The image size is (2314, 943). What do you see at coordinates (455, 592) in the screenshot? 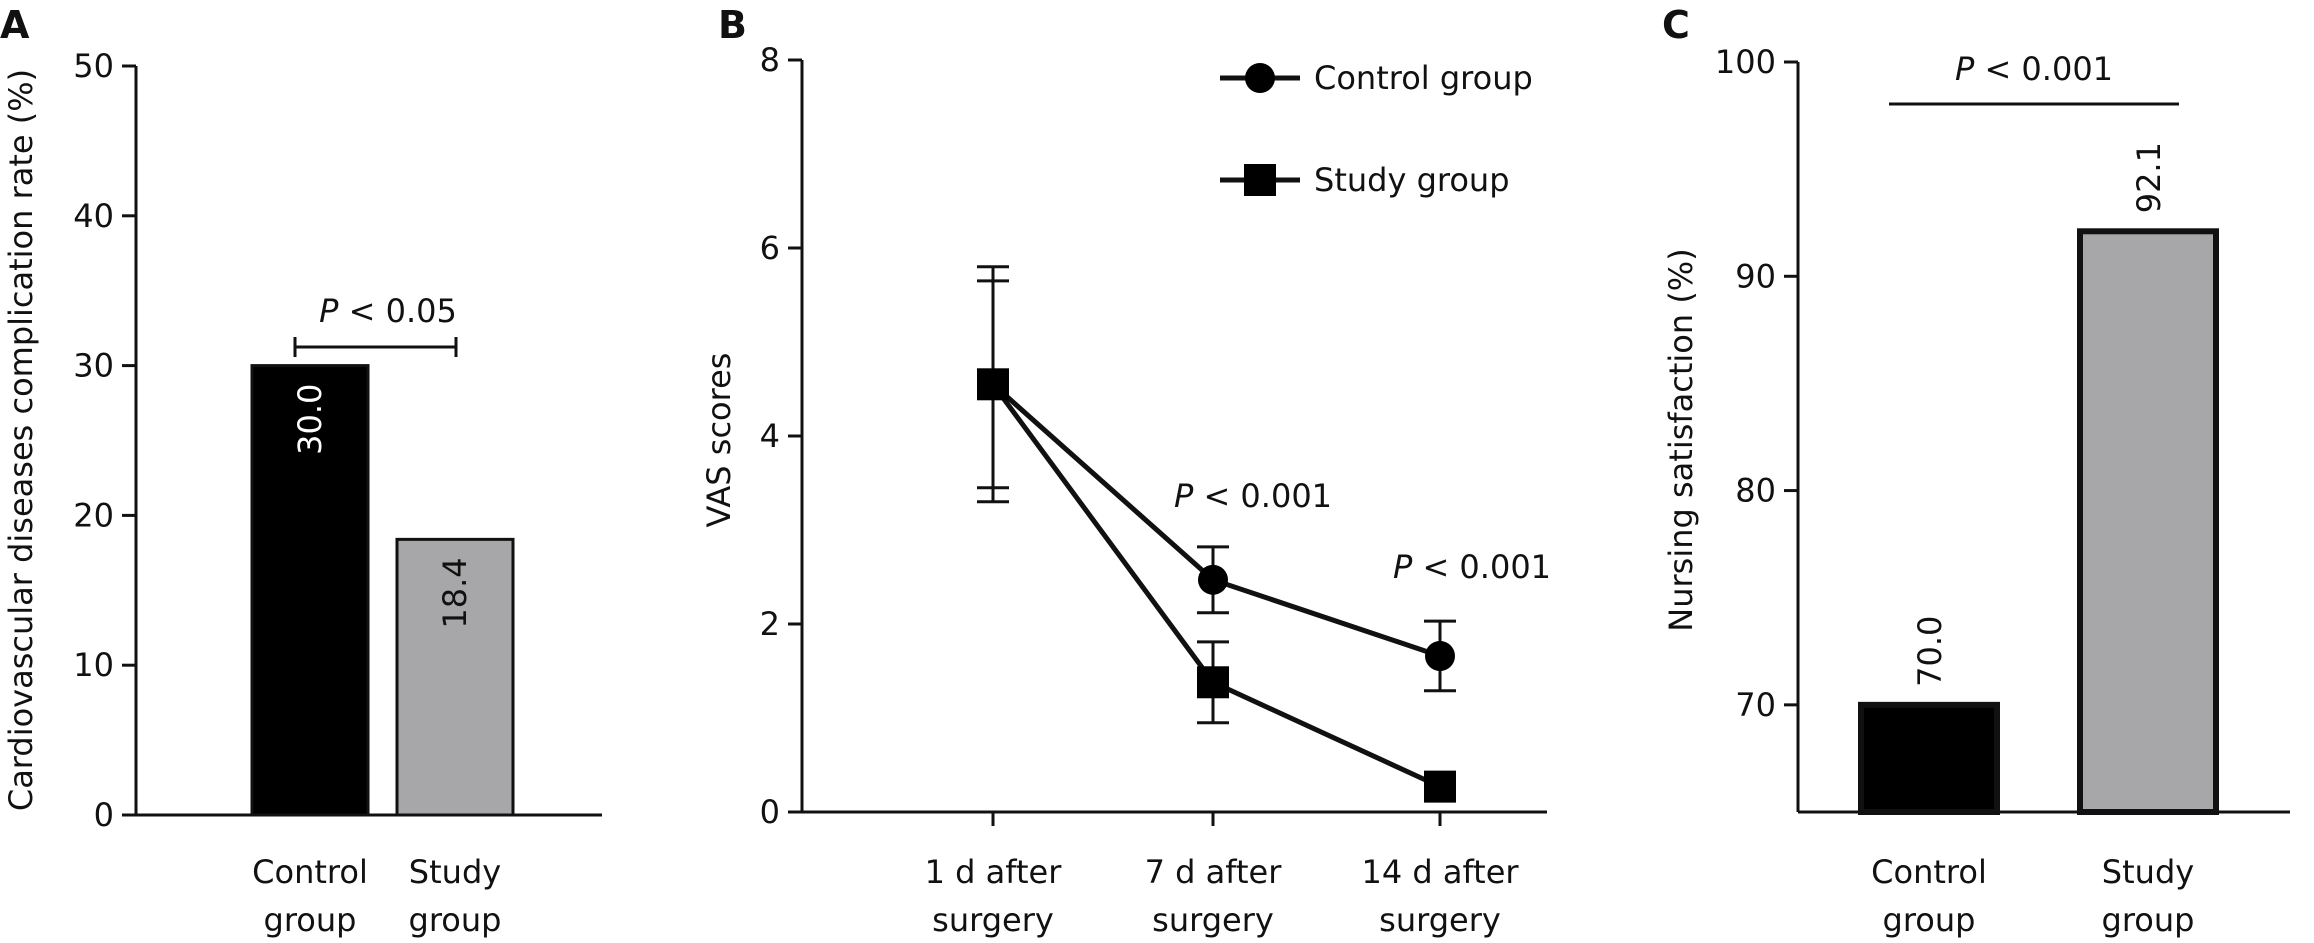
I see `a-bar-value-label: 18.4` at bounding box center [455, 592].